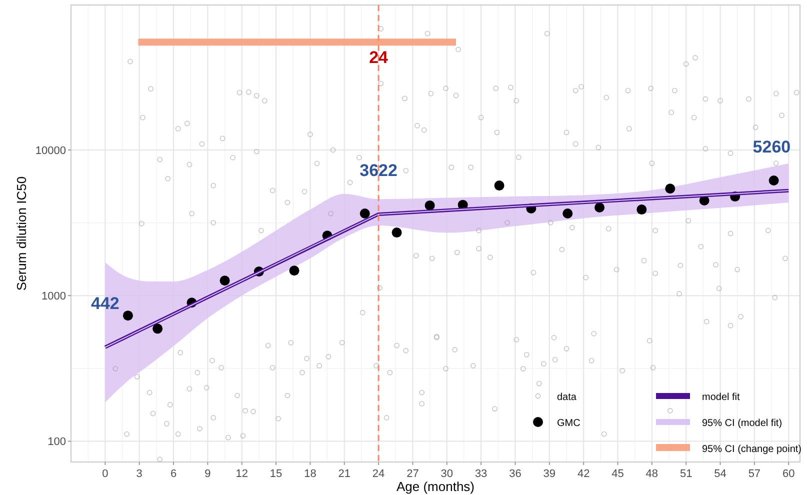 This screenshot has height=495, width=807. I want to click on x-tick-label: 30, so click(447, 474).